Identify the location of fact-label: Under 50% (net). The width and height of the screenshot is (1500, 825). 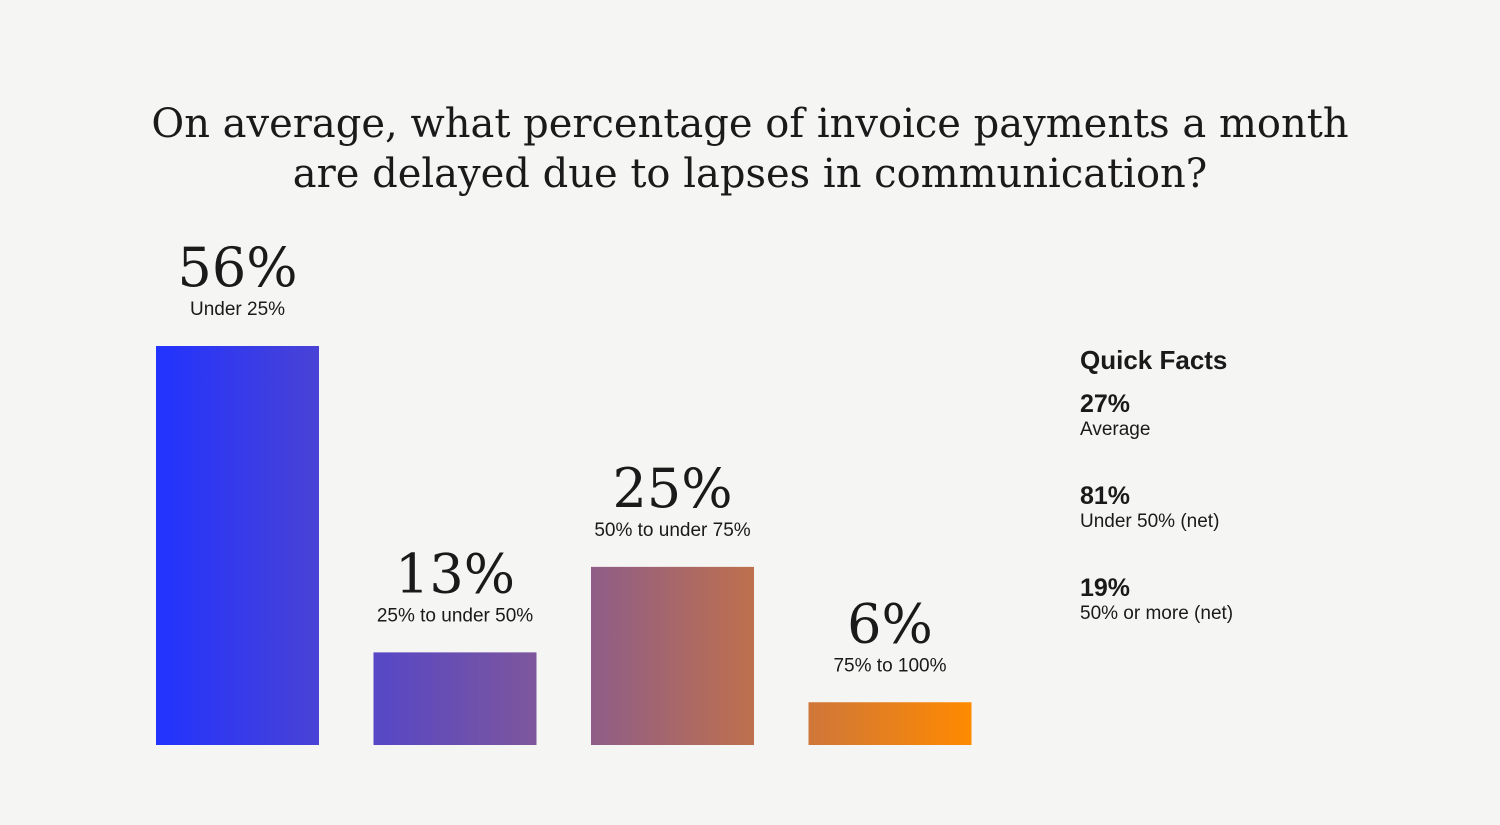
(1150, 521).